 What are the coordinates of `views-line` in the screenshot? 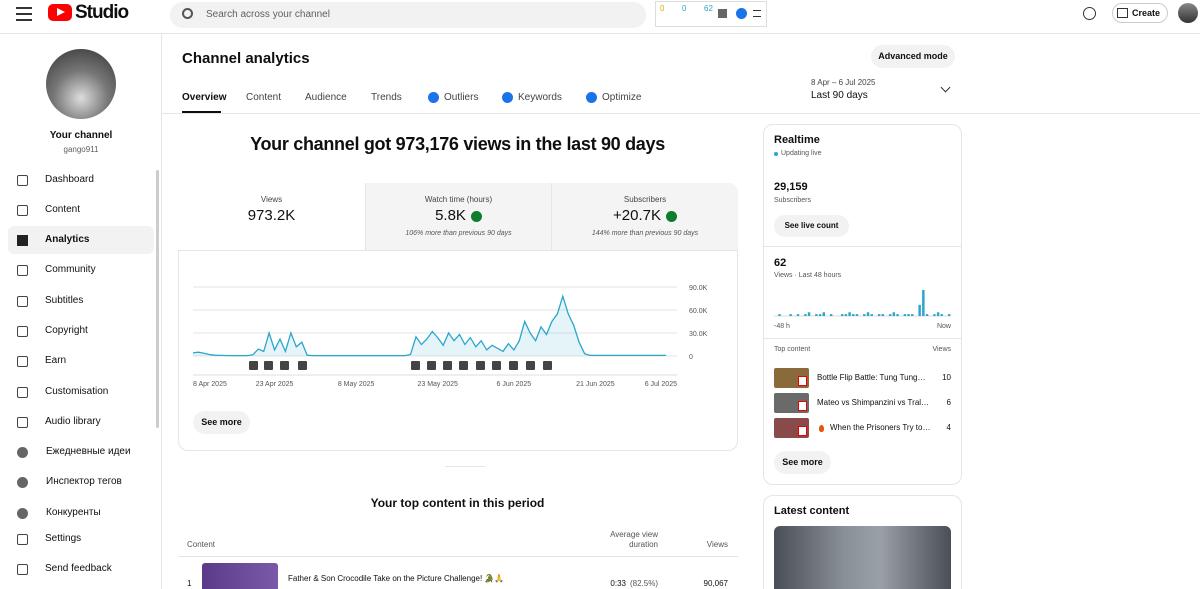 It's located at (429, 325).